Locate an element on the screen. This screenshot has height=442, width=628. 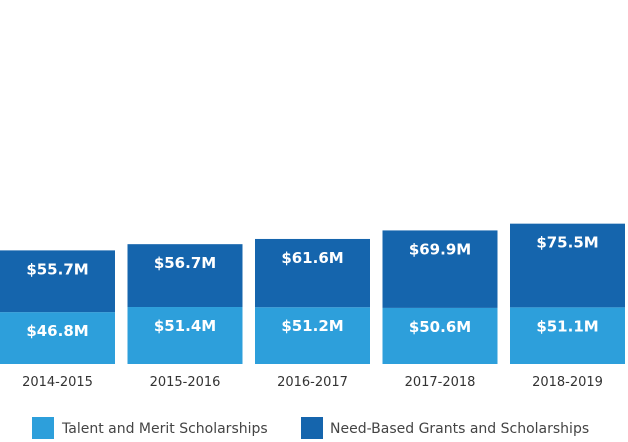
x-tick-label: 2017-2018 is located at coordinates (440, 382).